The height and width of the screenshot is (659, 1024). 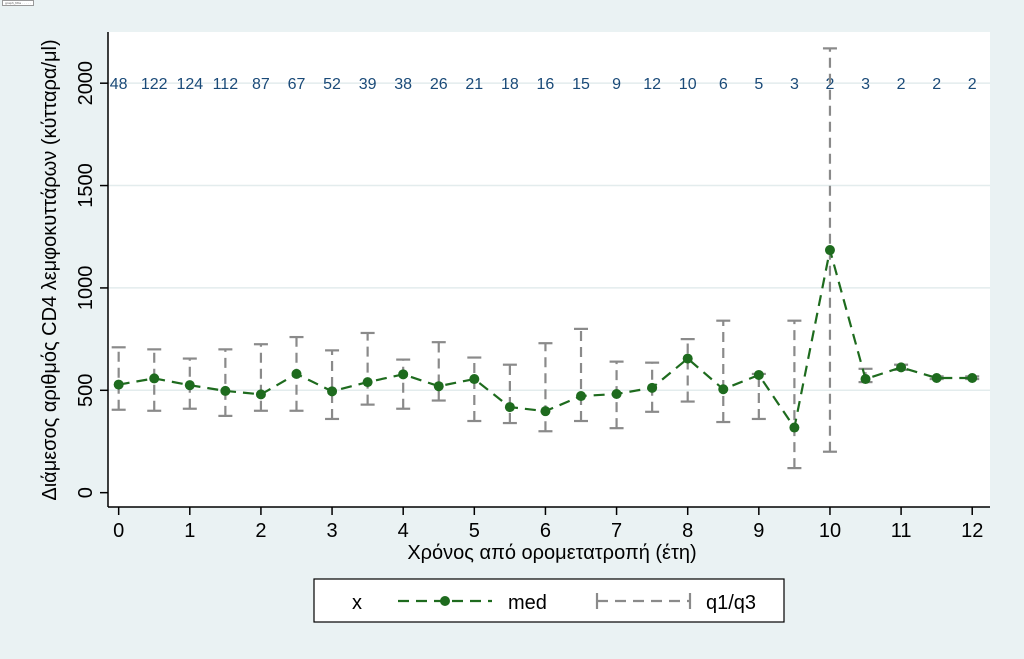 What do you see at coordinates (616, 84) in the screenshot?
I see `count-label: 9` at bounding box center [616, 84].